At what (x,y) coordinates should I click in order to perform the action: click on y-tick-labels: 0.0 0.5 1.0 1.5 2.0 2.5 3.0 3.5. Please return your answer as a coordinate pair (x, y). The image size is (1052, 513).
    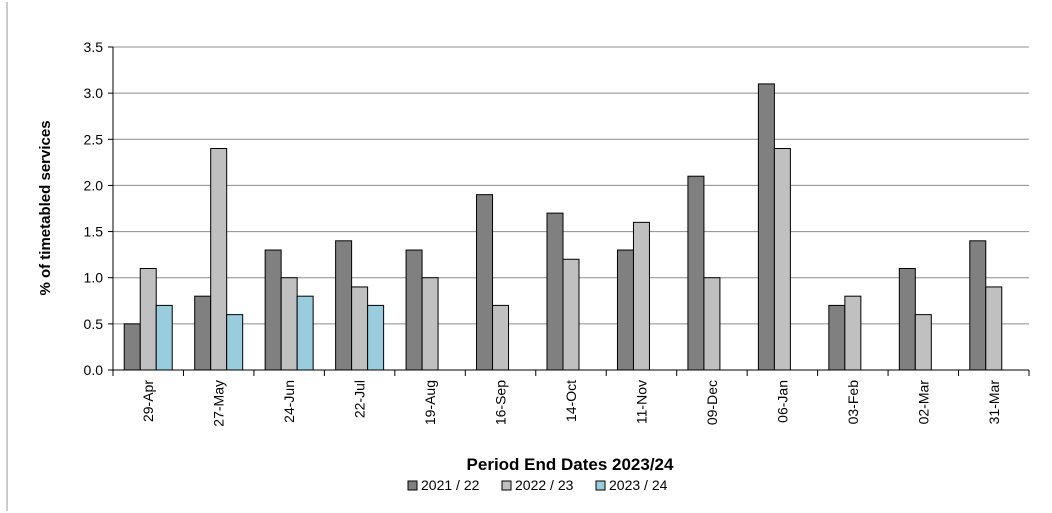
    Looking at the image, I should click on (94, 208).